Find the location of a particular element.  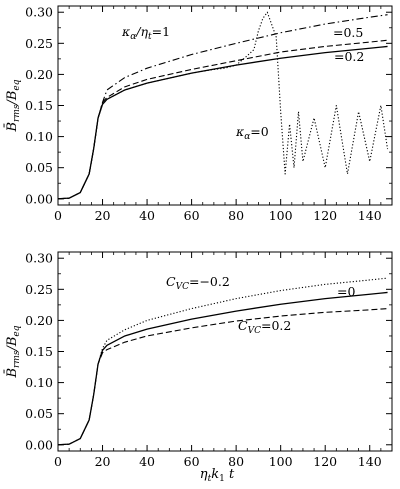

annotation-label: κα/ηt=1 is located at coordinates (145, 33).